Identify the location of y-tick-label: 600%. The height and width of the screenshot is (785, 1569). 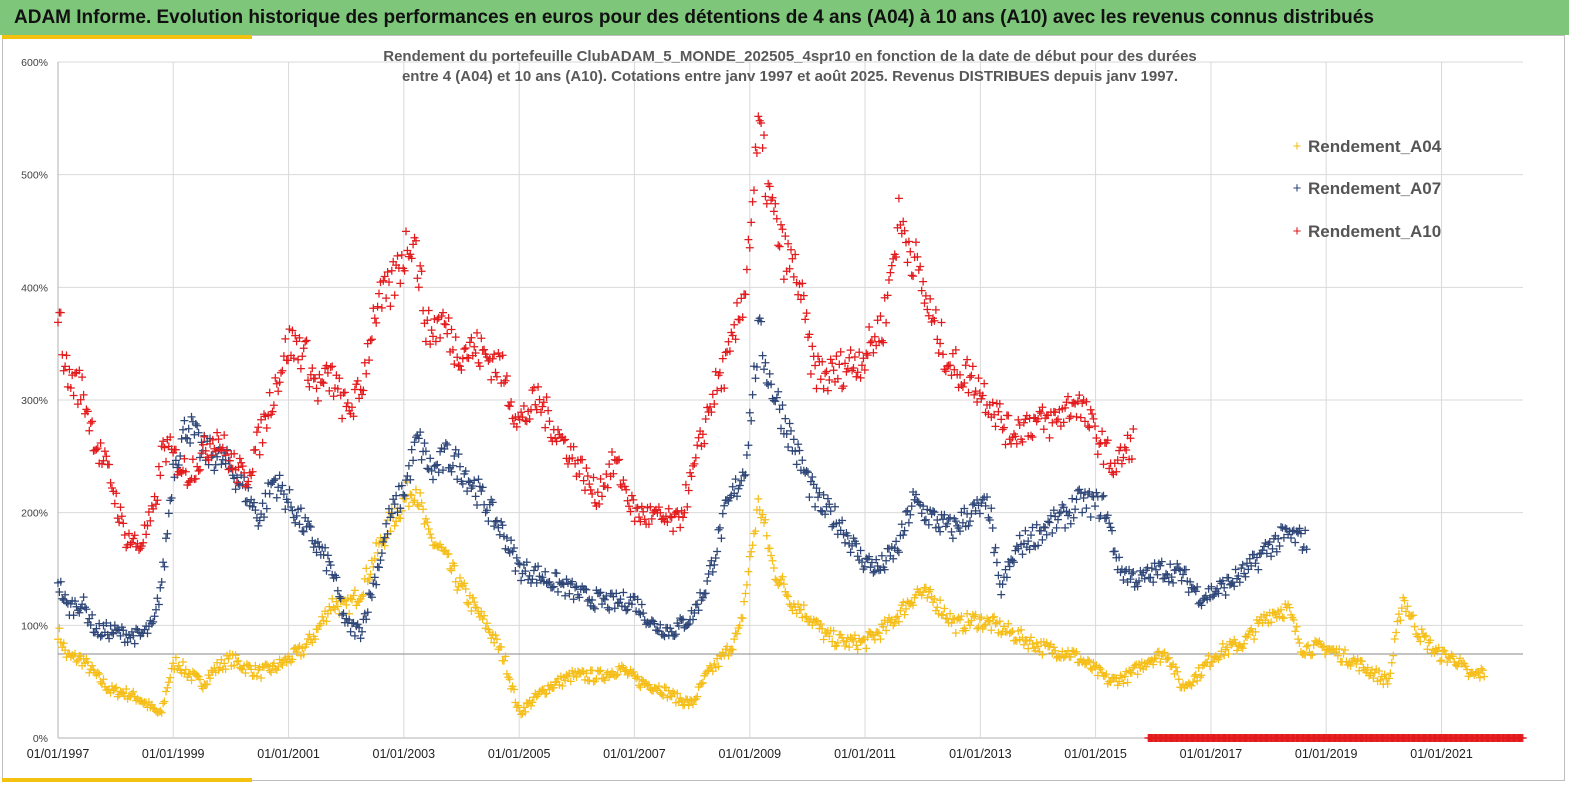
(34, 63).